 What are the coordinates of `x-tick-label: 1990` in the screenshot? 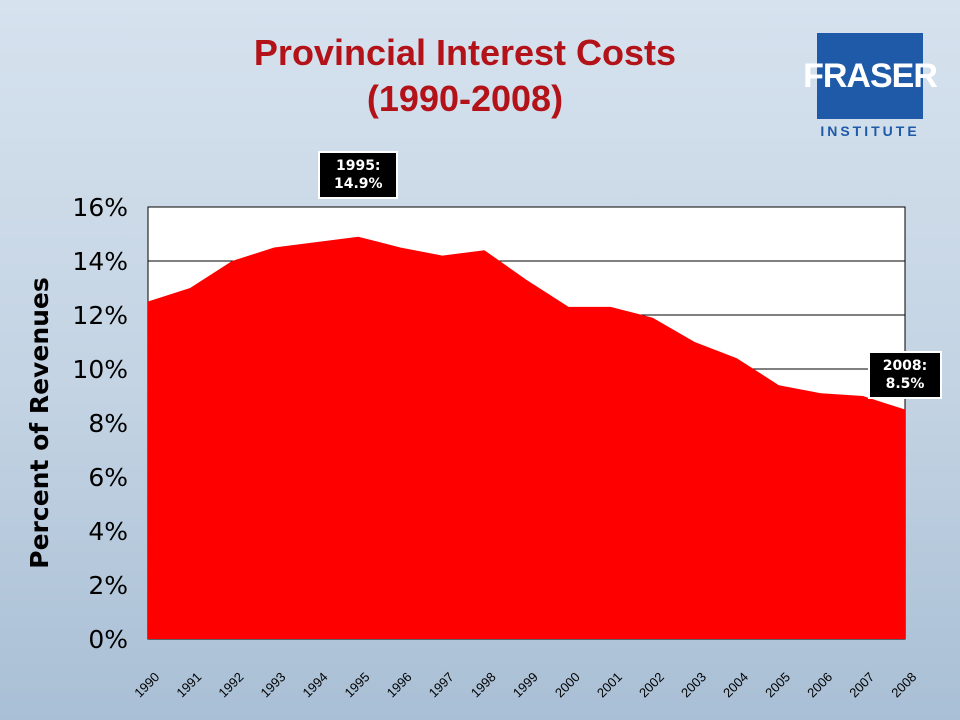 It's located at (146, 684).